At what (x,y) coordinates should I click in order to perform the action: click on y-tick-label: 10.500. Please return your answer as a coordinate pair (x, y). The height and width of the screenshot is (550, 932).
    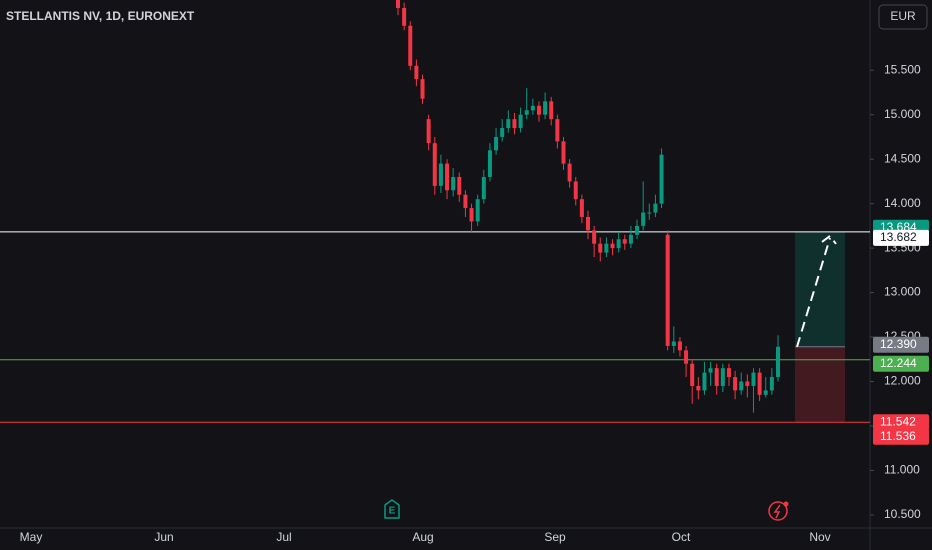
    Looking at the image, I should click on (902, 514).